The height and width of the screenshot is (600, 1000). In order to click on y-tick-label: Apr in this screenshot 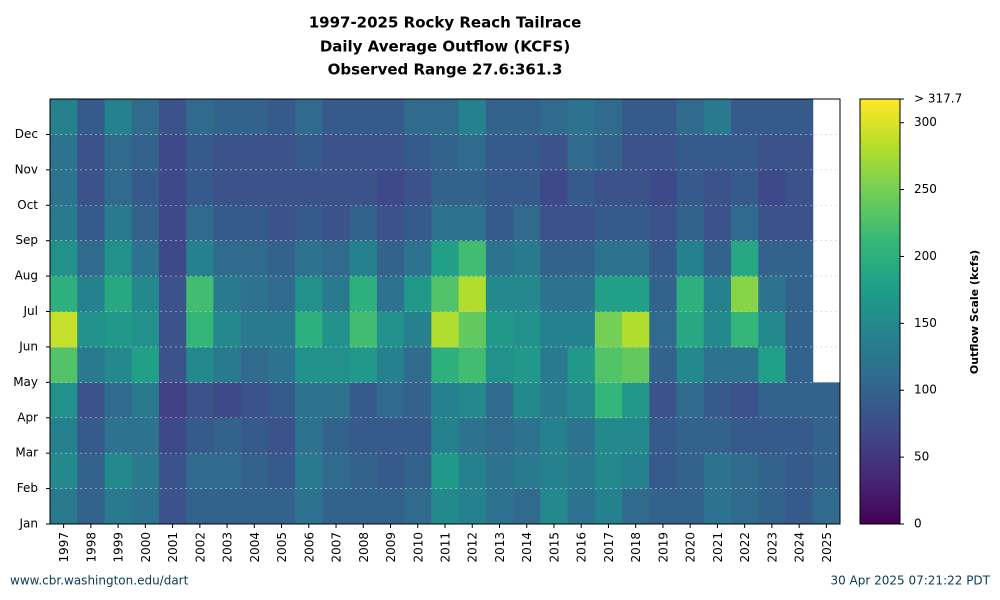, I will do `click(27, 417)`.